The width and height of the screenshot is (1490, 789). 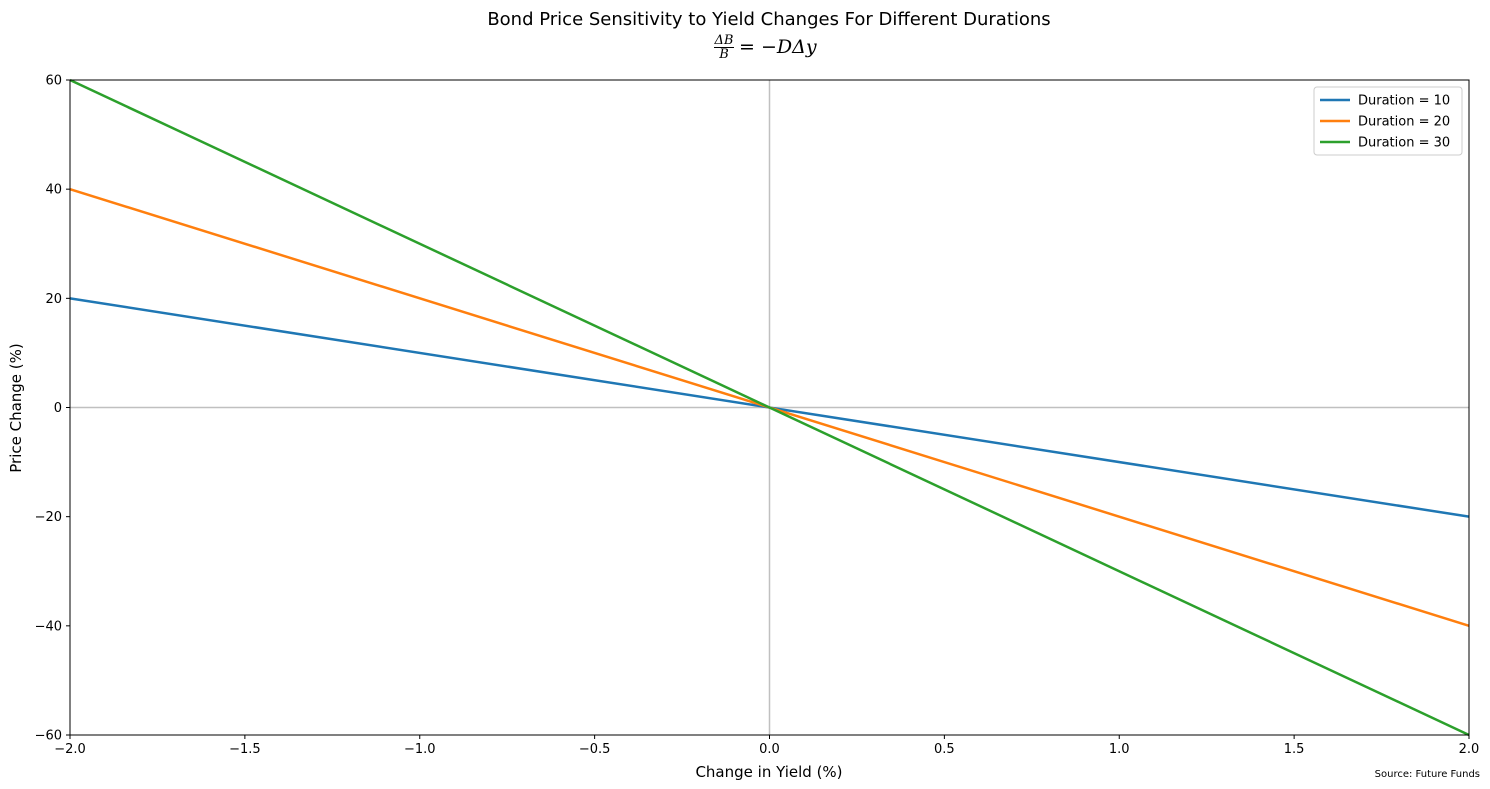 I want to click on source-note: Source: Future Funds, so click(x=1427, y=774).